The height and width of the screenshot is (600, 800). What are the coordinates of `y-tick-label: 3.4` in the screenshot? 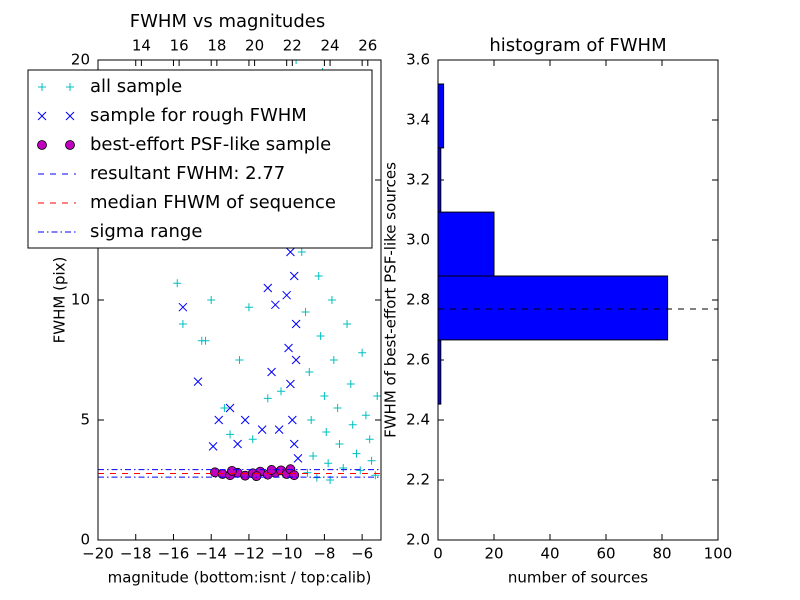 It's located at (418, 120).